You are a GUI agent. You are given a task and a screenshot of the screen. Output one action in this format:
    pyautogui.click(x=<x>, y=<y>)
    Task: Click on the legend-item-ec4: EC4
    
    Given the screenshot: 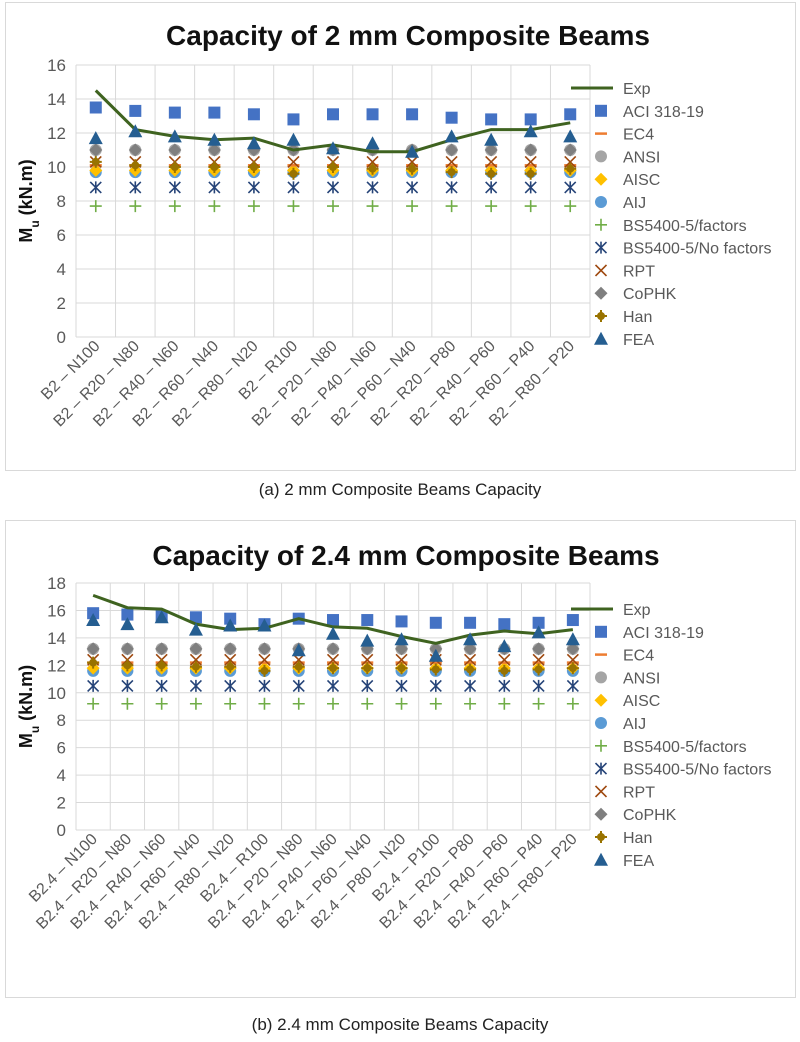 What is the action you would take?
    pyautogui.click(x=624, y=656)
    